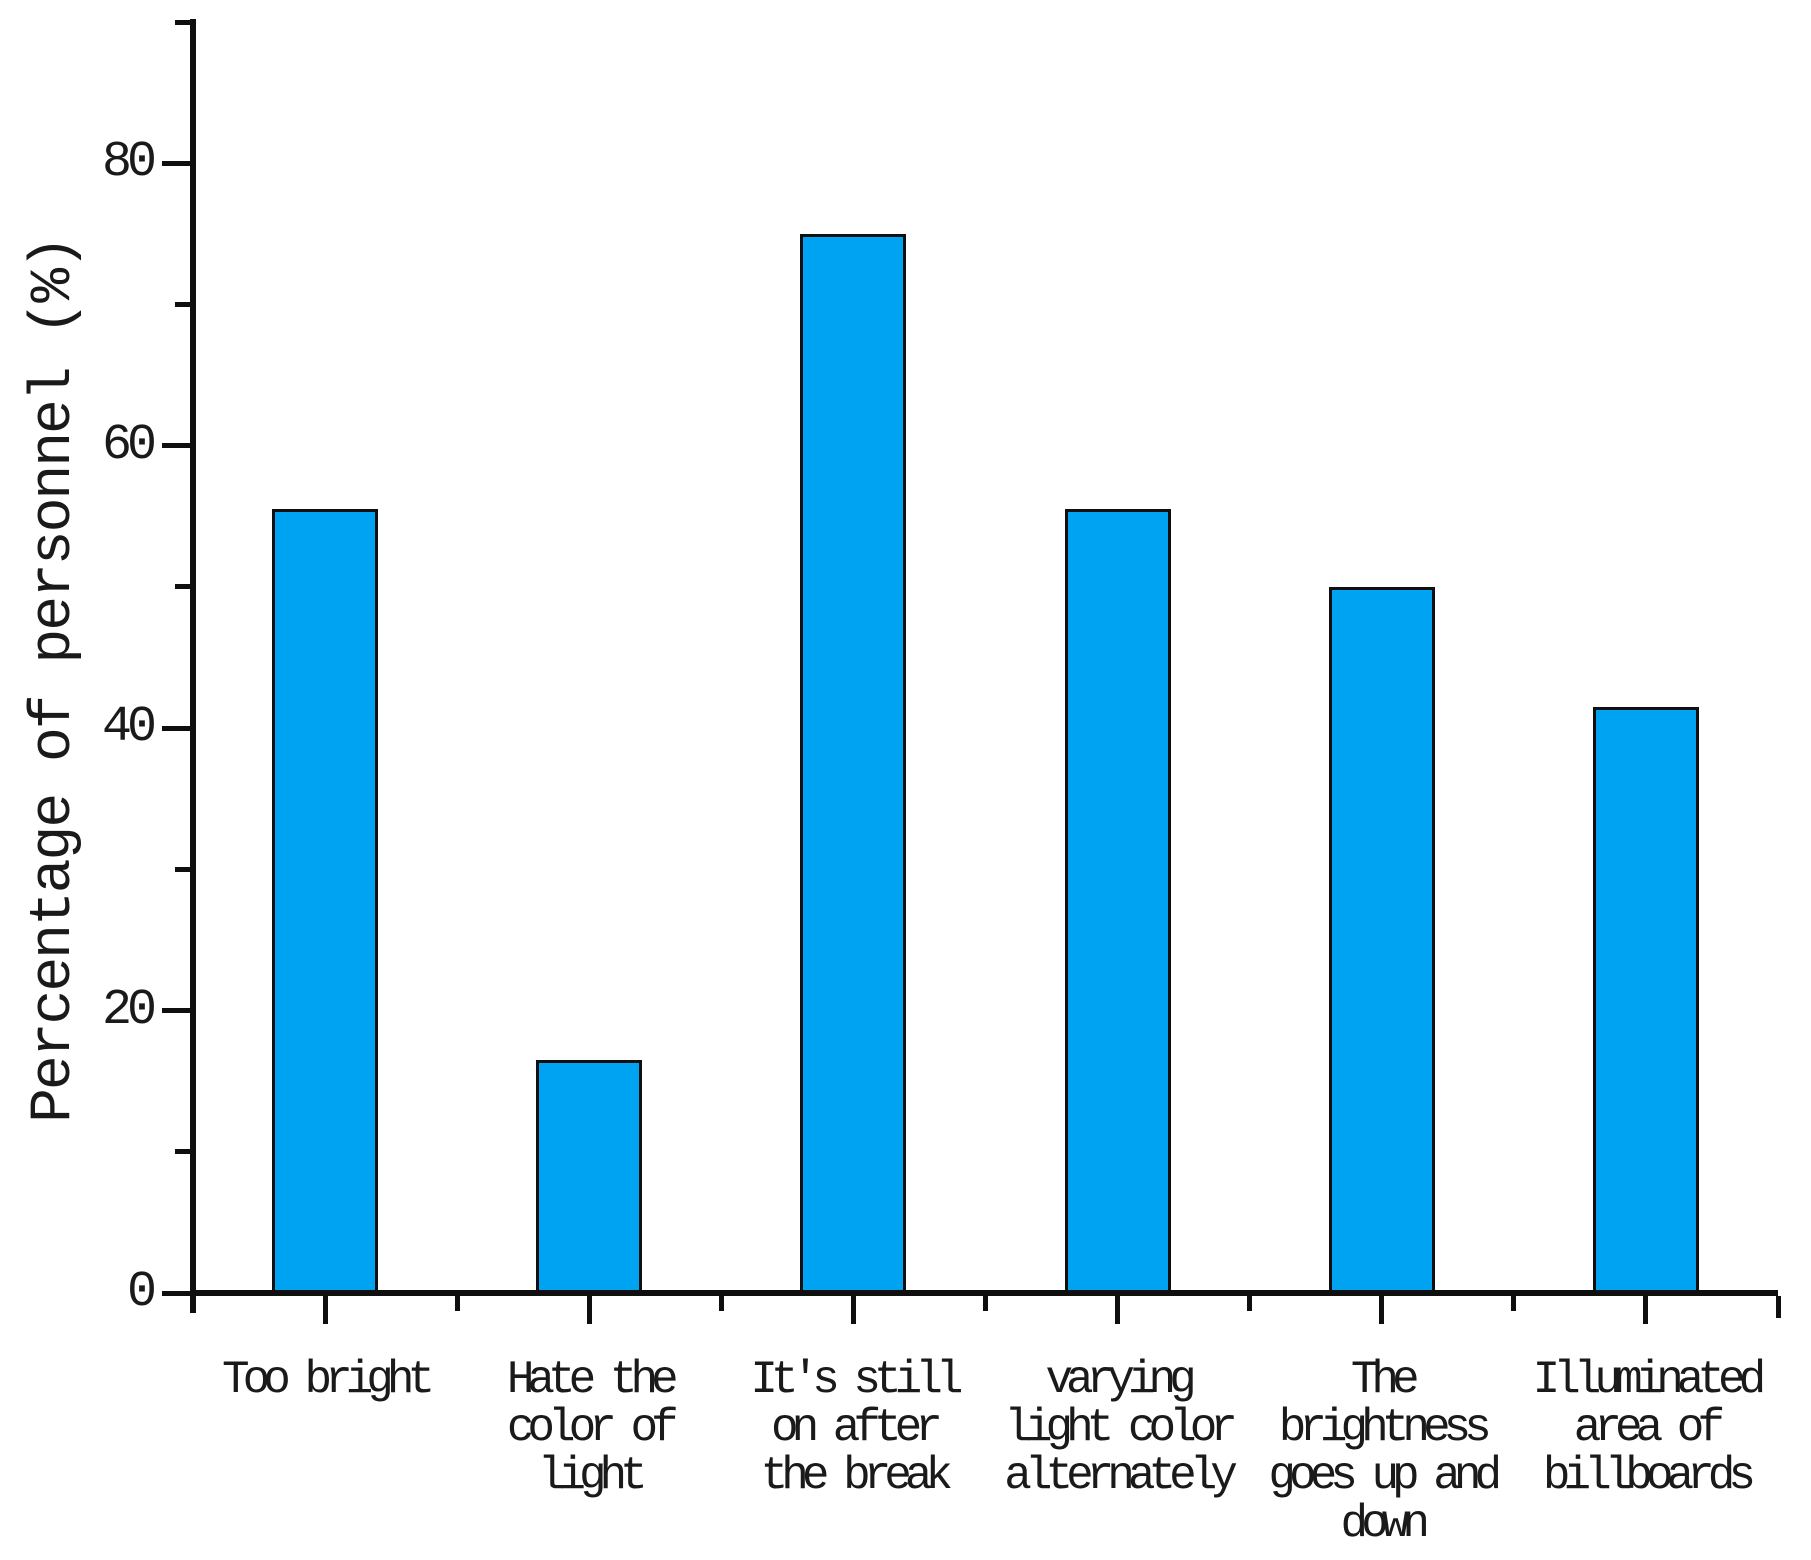 The image size is (1811, 1560). Describe the element at coordinates (54, 680) in the screenshot. I see `y-axis-title: Percentage of personnel (%)` at that location.